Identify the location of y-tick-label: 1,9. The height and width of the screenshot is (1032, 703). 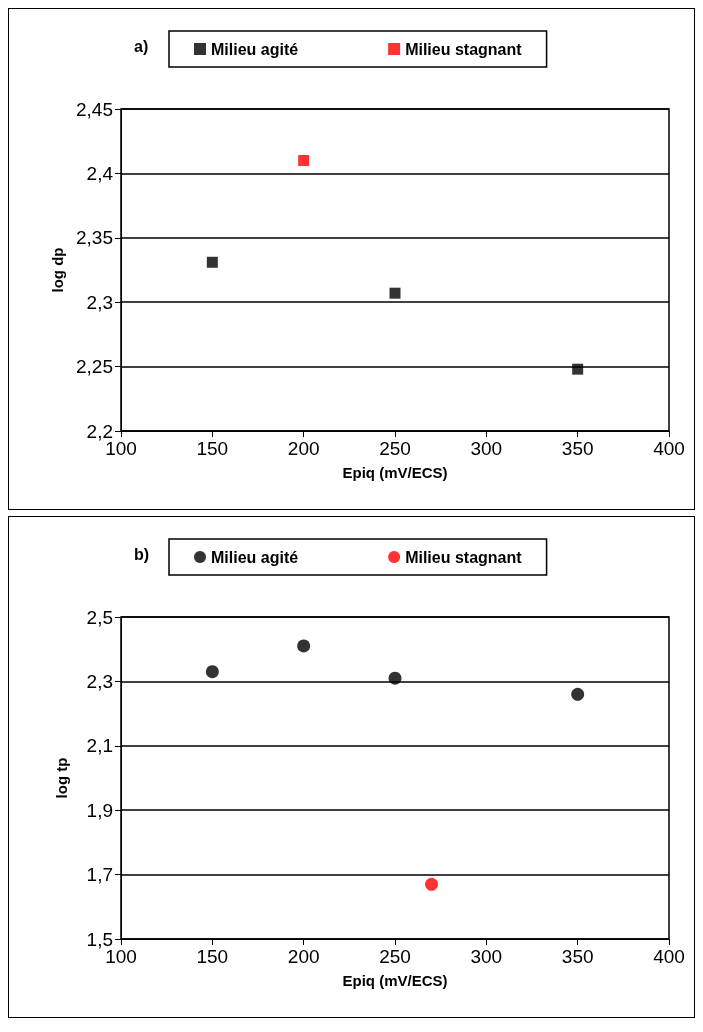
(99, 810).